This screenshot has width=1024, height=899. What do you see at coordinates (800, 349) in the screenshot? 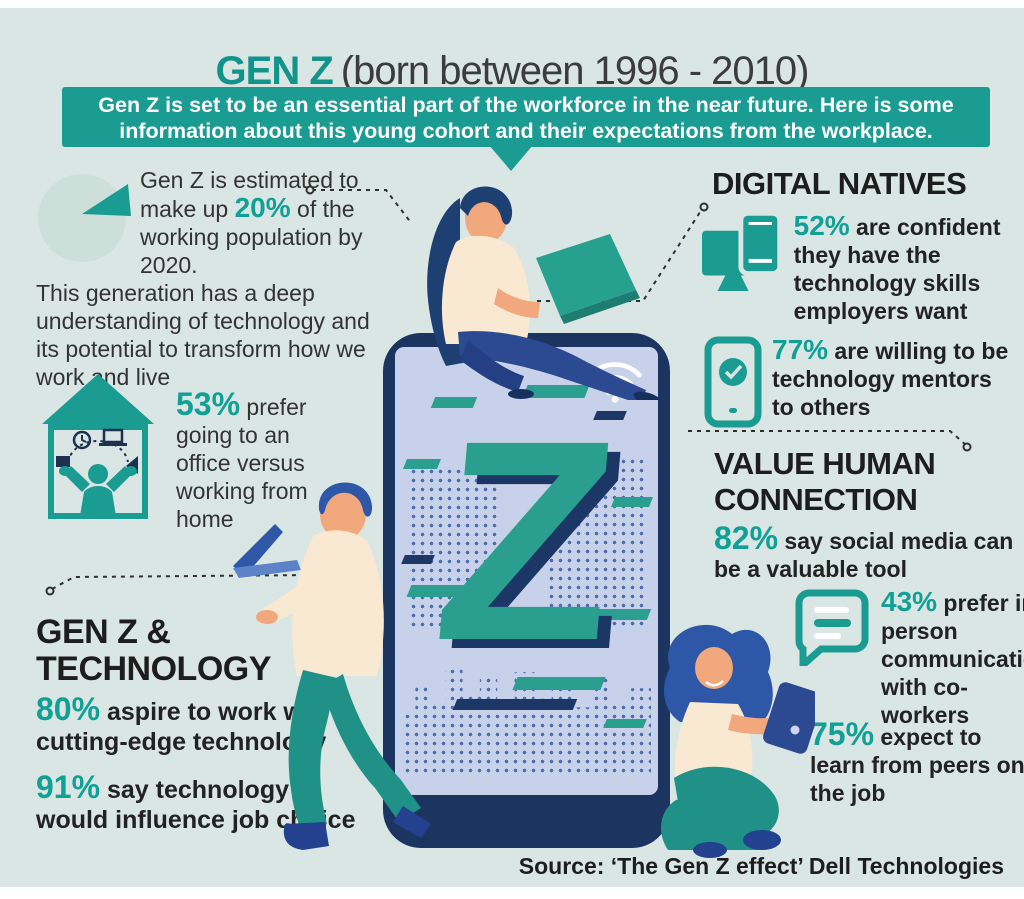
I see `stat-77: 77%` at bounding box center [800, 349].